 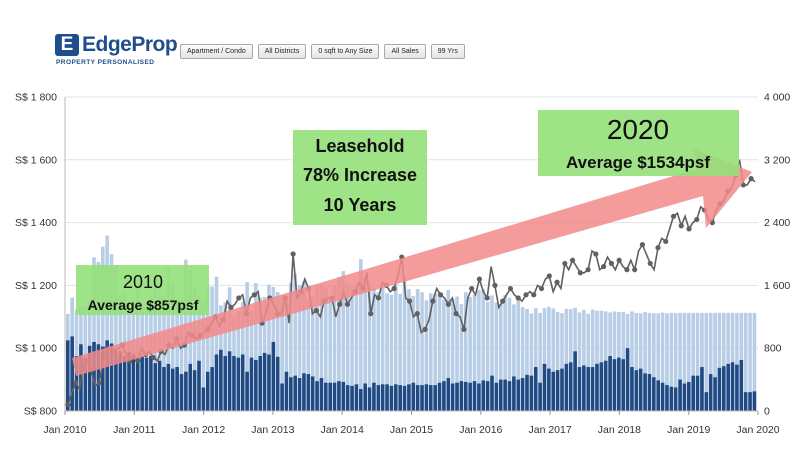 I want to click on y-right-tick-label: 4 000, so click(x=777, y=98).